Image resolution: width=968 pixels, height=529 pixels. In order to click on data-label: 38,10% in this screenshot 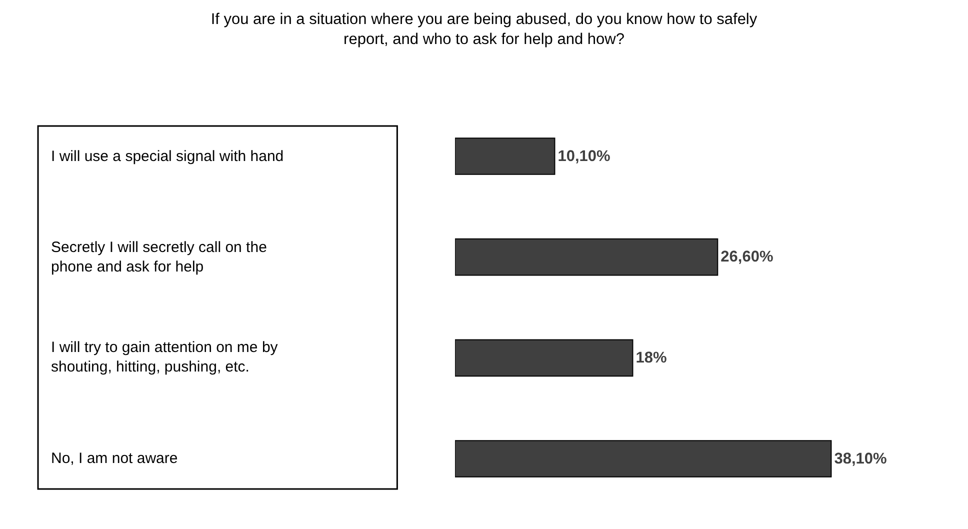, I will do `click(860, 459)`.